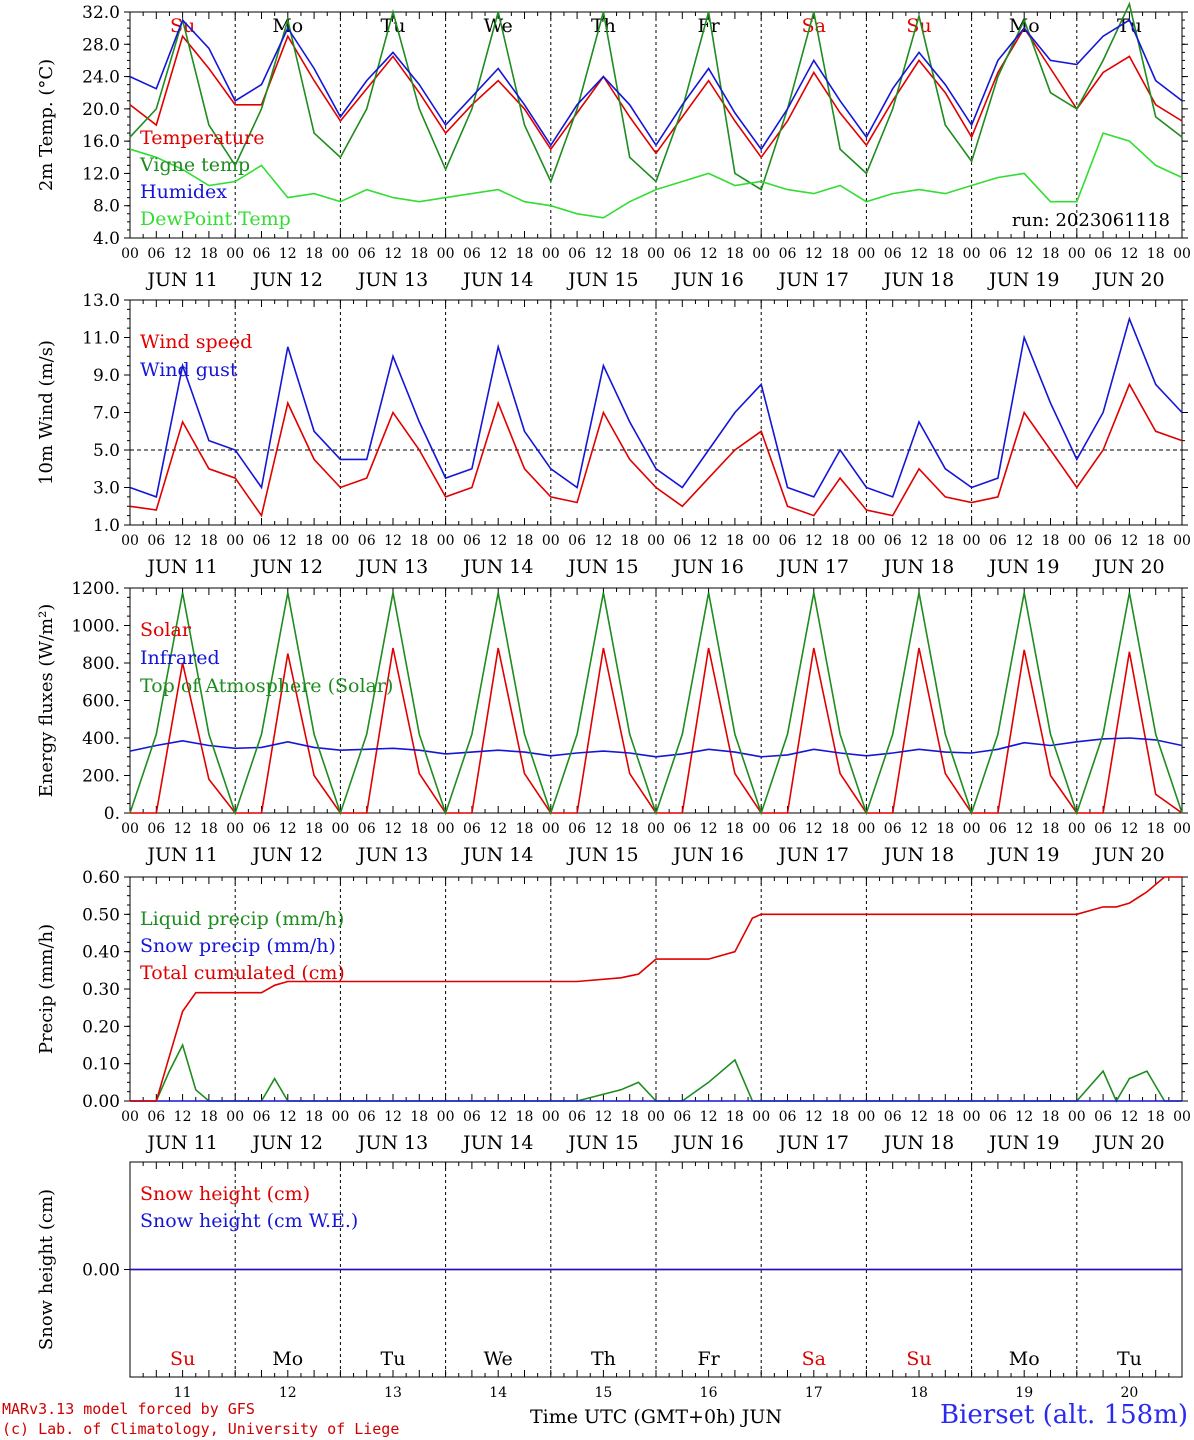  Describe the element at coordinates (106, 526) in the screenshot. I see `y-tick-label: 1.0` at that location.